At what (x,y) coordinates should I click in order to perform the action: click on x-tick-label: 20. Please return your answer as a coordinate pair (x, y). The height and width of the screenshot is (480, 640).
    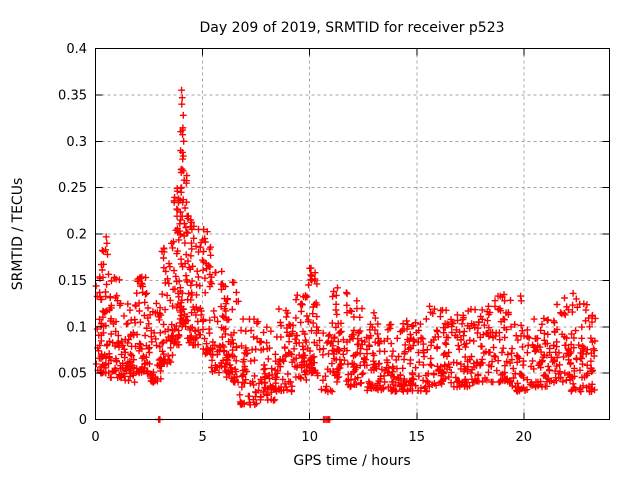
    Looking at the image, I should click on (524, 437).